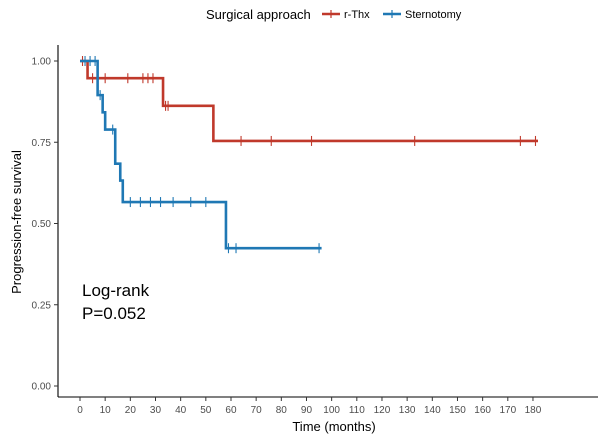 This screenshot has width=601, height=438. I want to click on x-tick-label: 0, so click(80, 410).